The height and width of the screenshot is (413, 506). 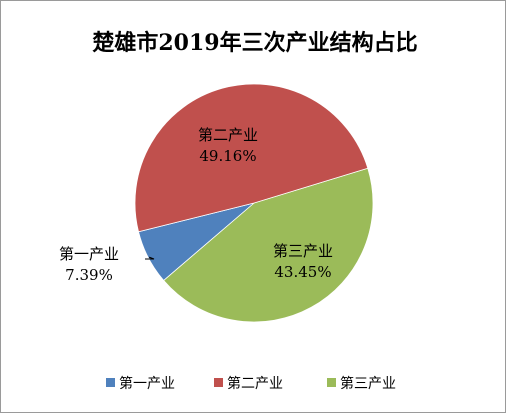 What do you see at coordinates (89, 275) in the screenshot?
I see `slice-value-label-1: 7.39%` at bounding box center [89, 275].